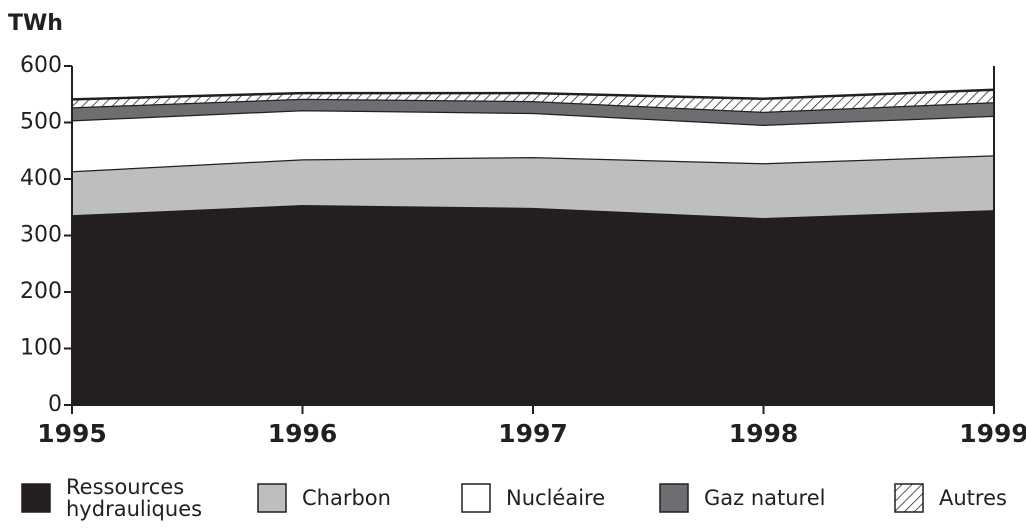 The width and height of the screenshot is (1026, 532). I want to click on legend-item: Autres, so click(973, 498).